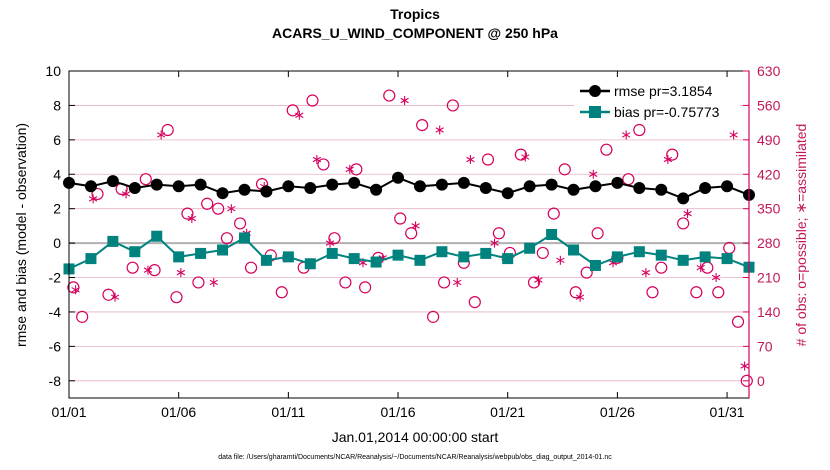  I want to click on y-right-tick-label: 560, so click(769, 105).